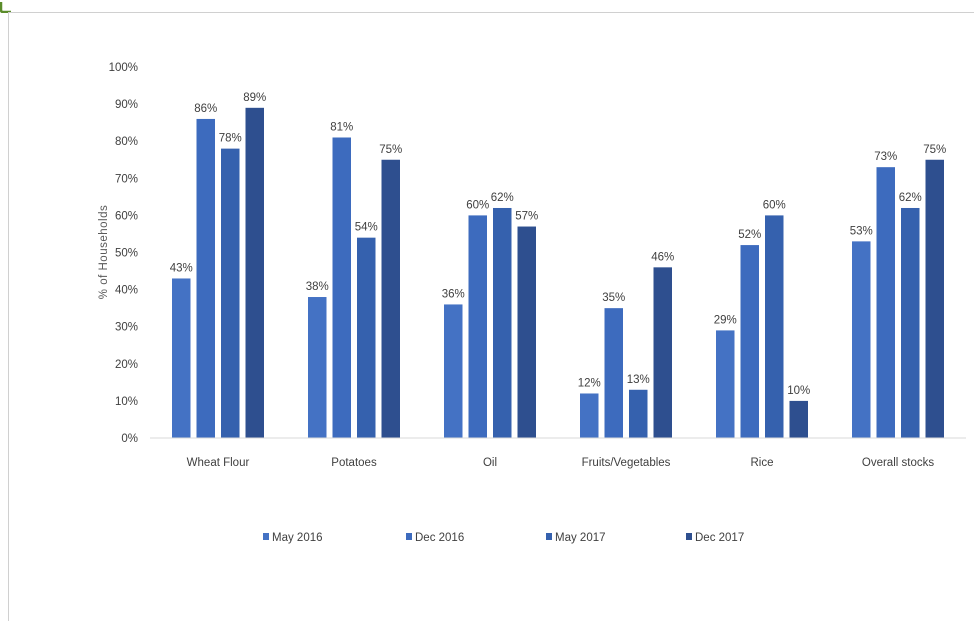 The height and width of the screenshot is (621, 976). I want to click on legend-label: Dec 2017, so click(719, 538).